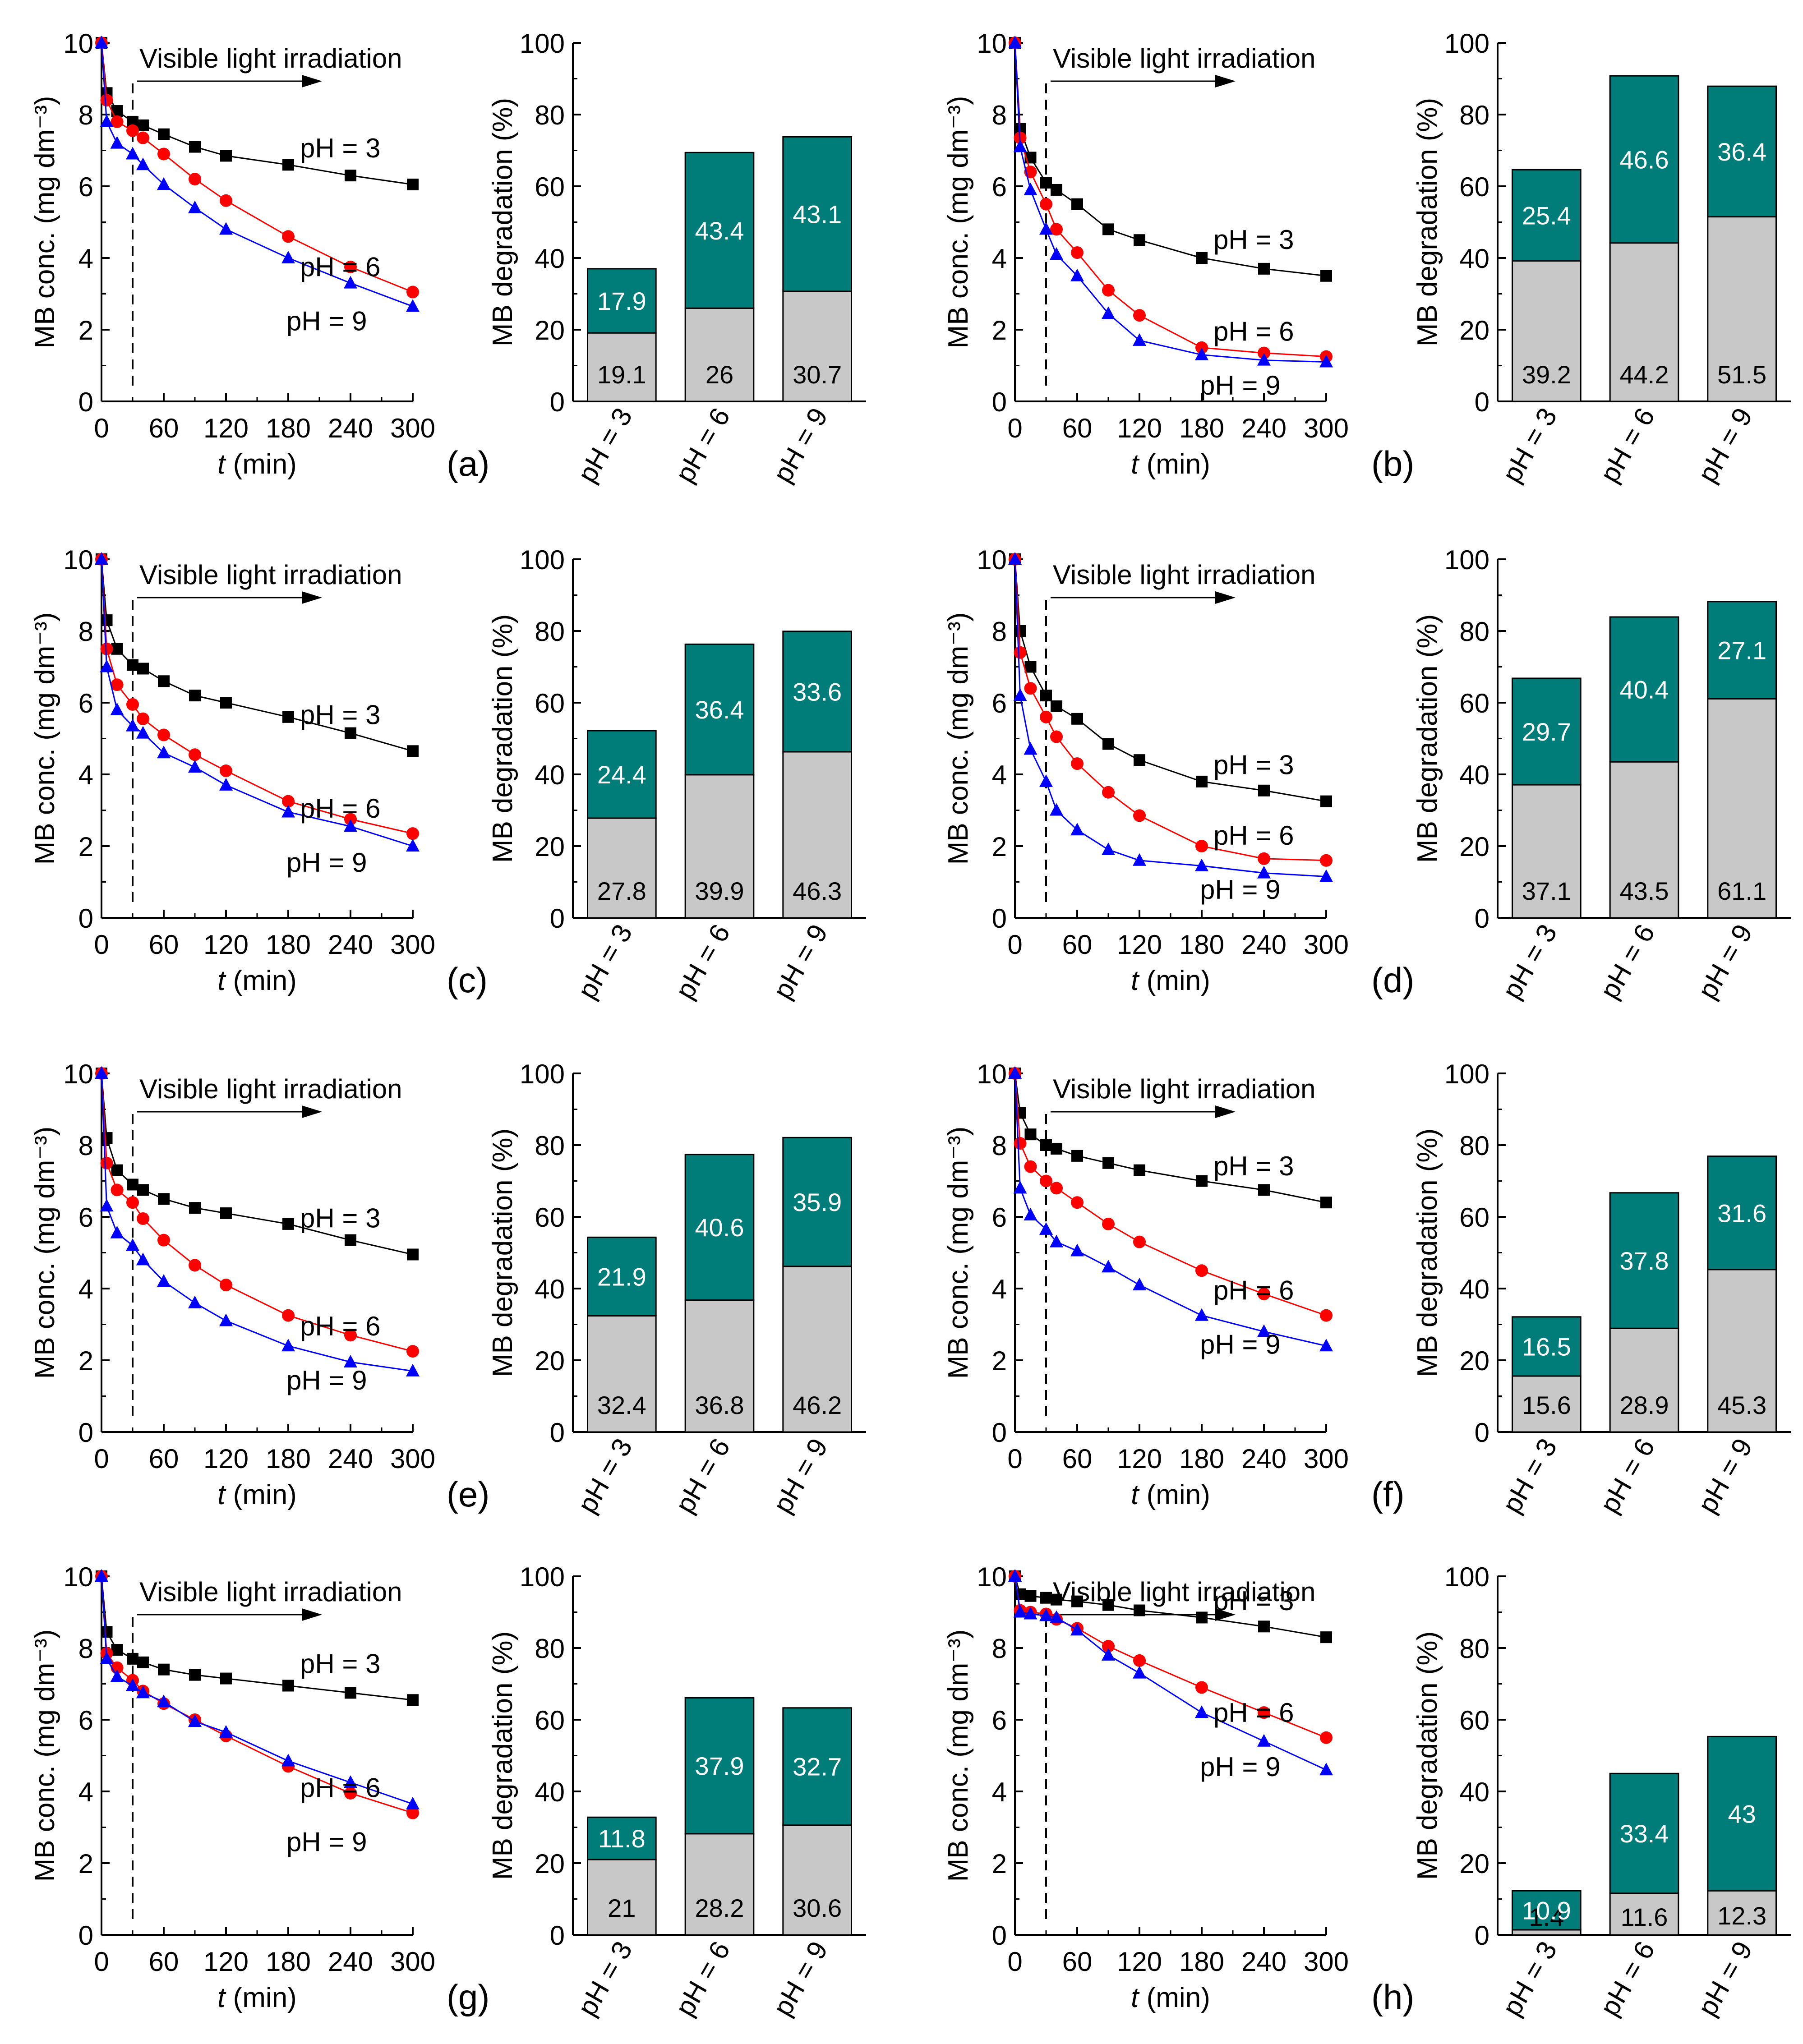 This screenshot has width=1803, height=2044. I want to click on bar-photocatalysis-label: 37.8, so click(1644, 1261).